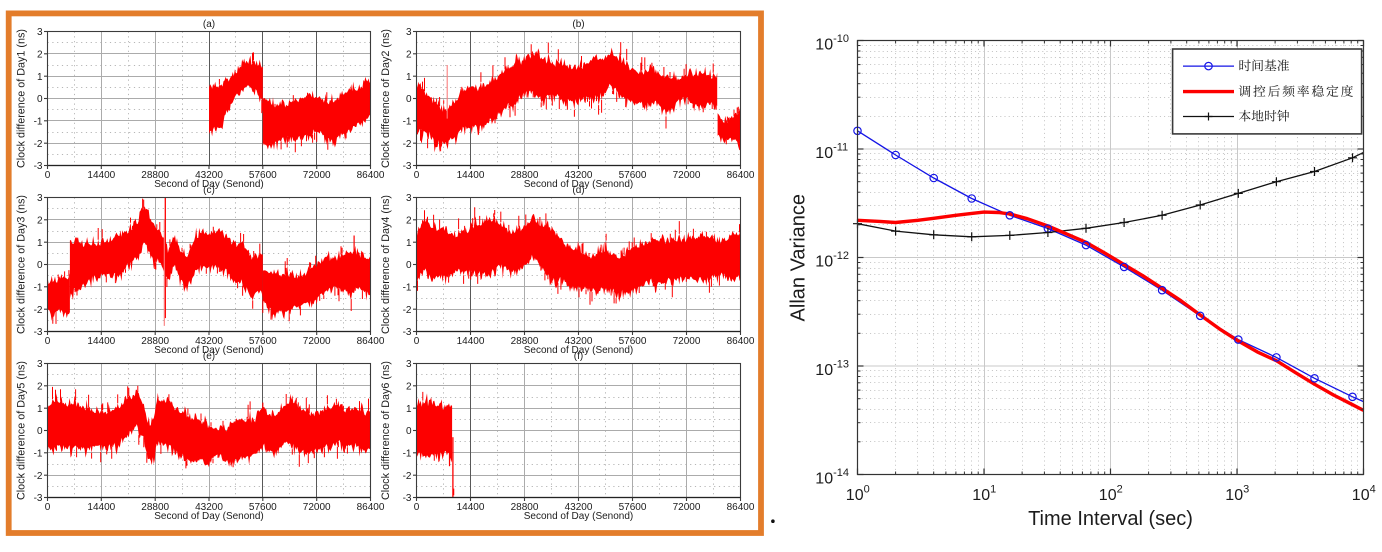 This screenshot has width=1382, height=552. Describe the element at coordinates (22, 430) in the screenshot. I see `svg-text: Clock difference of Day5 (ns)` at that location.